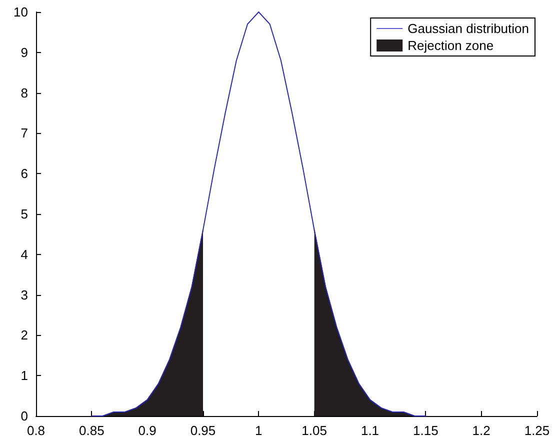 The image size is (553, 440). Describe the element at coordinates (24, 335) in the screenshot. I see `y-tick-label: 2` at that location.